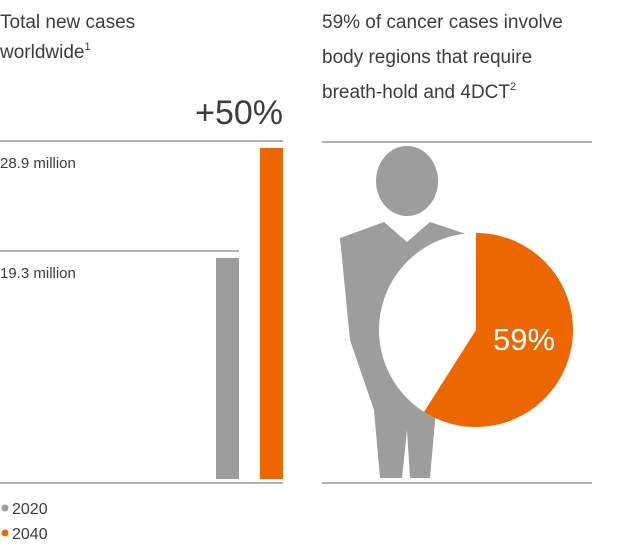 Image resolution: width=626 pixels, height=547 pixels. I want to click on value-label: 28.9 million, so click(38, 163).